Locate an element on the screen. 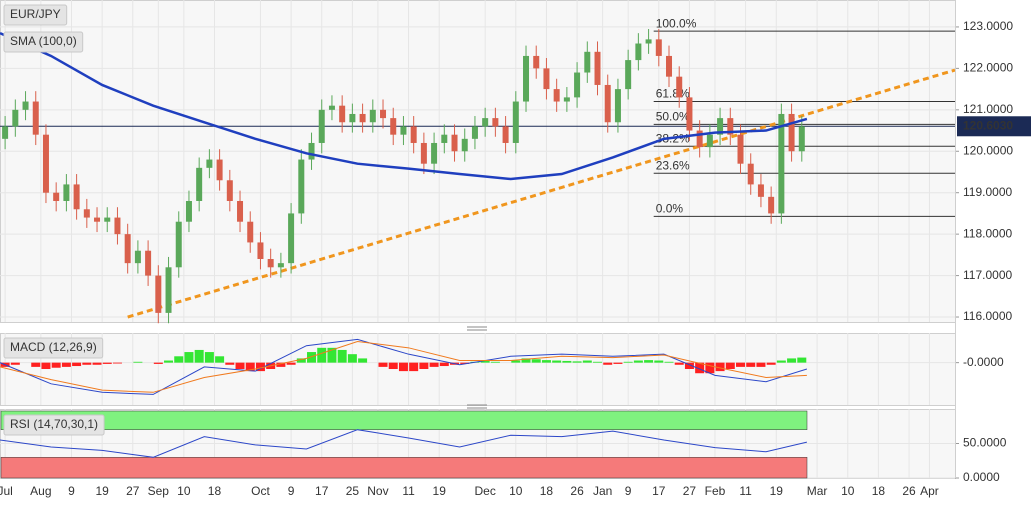  y-tick-label: 119.0000 is located at coordinates (987, 192).